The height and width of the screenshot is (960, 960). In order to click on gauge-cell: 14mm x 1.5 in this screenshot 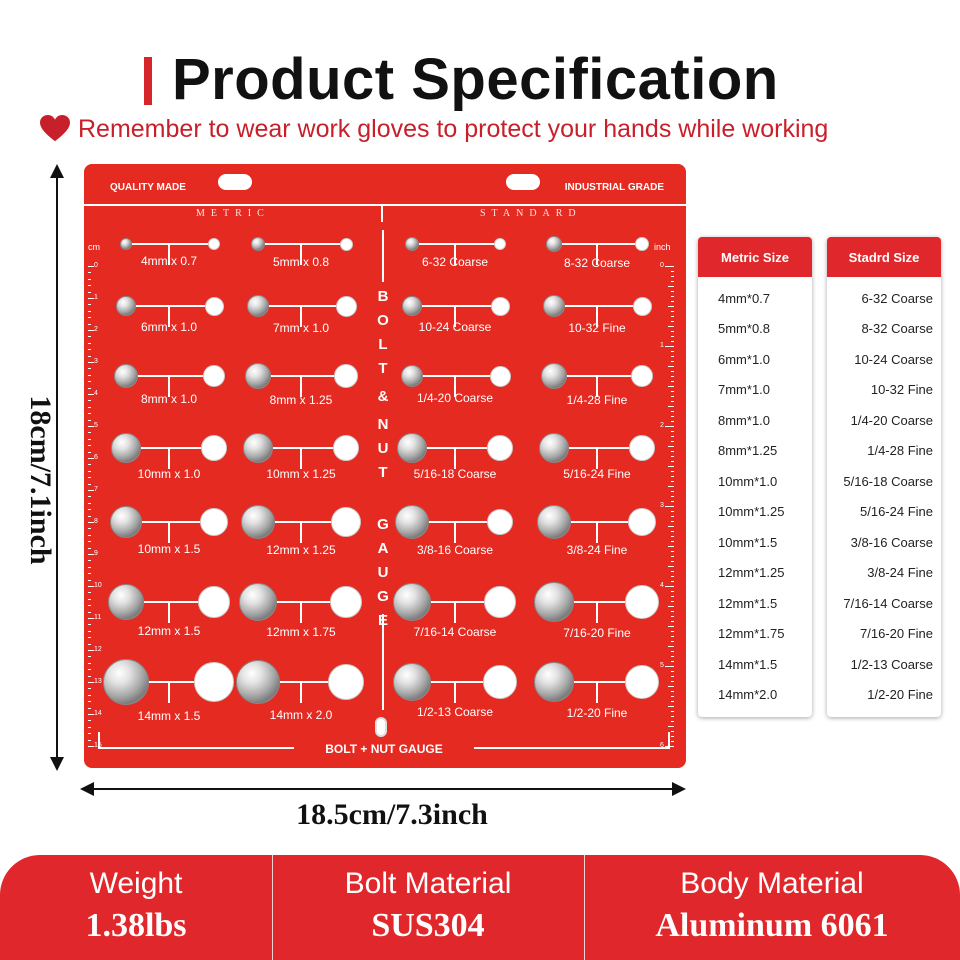, I will do `click(168, 699)`.